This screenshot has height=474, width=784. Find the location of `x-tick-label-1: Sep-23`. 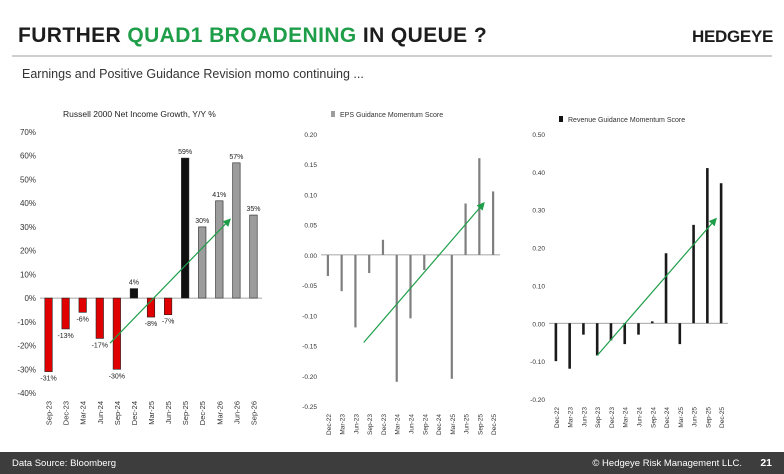

x-tick-label-1: Sep-23 is located at coordinates (49, 413).